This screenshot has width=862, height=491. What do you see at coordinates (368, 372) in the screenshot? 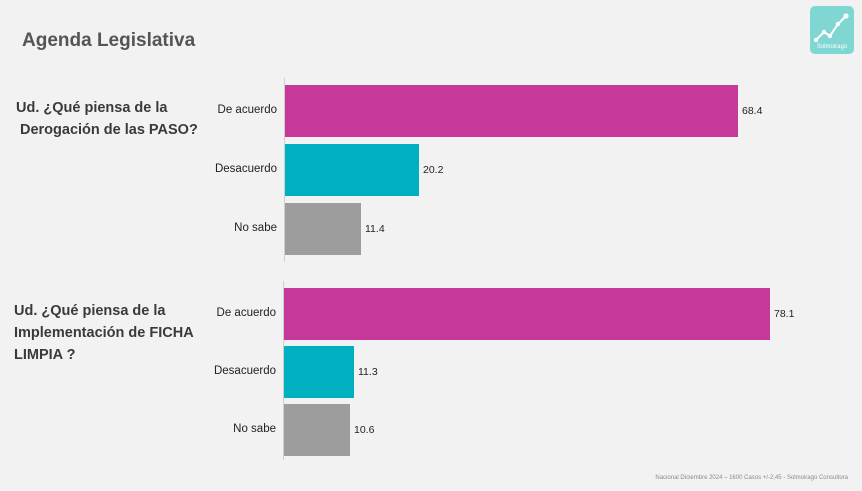
I see `chart-2-value-label: 11.3` at bounding box center [368, 372].